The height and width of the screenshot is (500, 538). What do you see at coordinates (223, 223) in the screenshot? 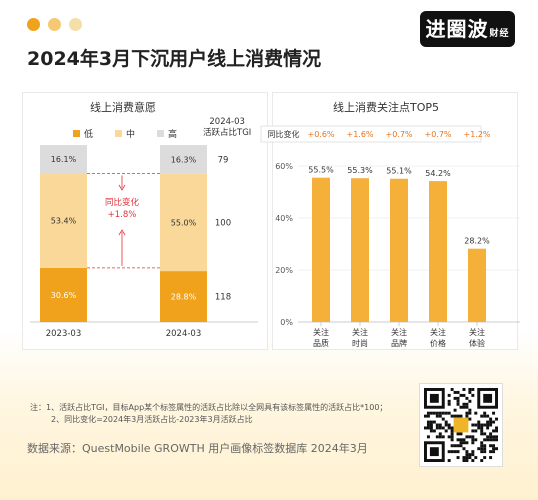
I see `tgi-value: 100` at bounding box center [223, 223].